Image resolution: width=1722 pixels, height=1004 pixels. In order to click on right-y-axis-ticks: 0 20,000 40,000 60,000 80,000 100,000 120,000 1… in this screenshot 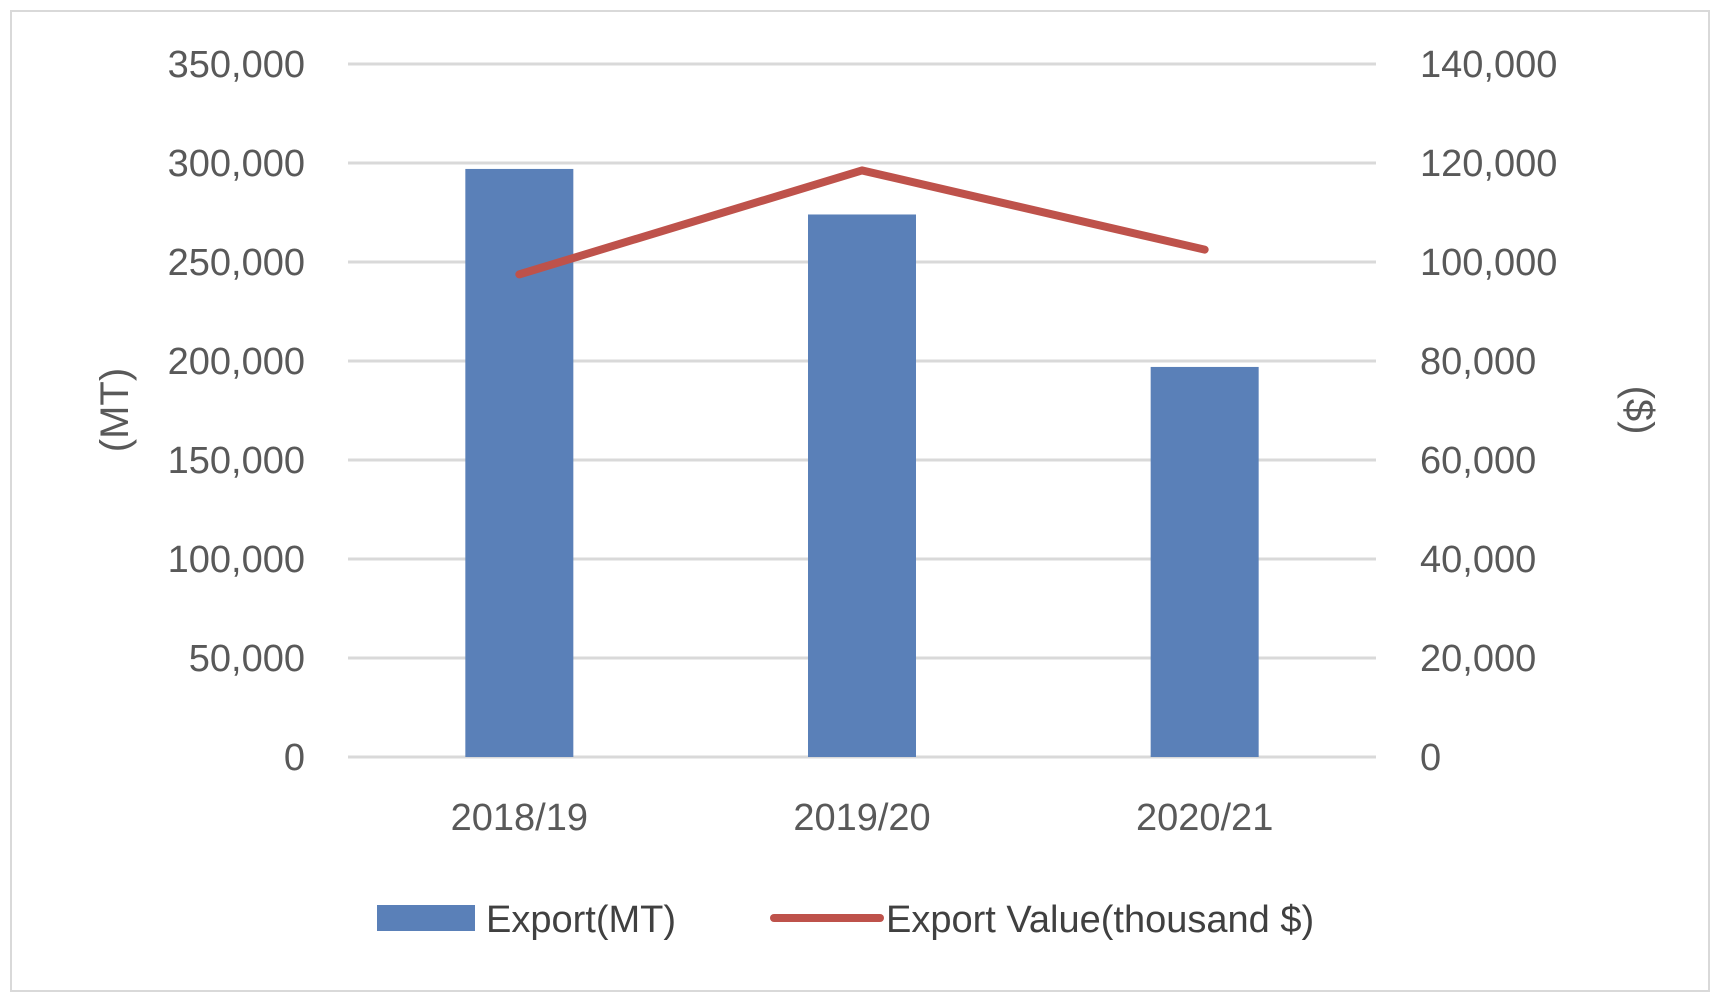, I will do `click(1488, 411)`.